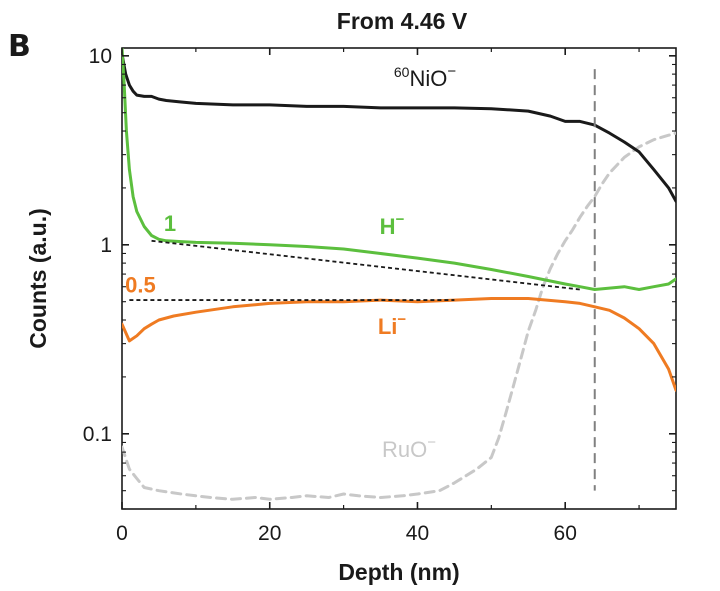  What do you see at coordinates (100, 56) in the screenshot?
I see `y-tick-label: 10` at bounding box center [100, 56].